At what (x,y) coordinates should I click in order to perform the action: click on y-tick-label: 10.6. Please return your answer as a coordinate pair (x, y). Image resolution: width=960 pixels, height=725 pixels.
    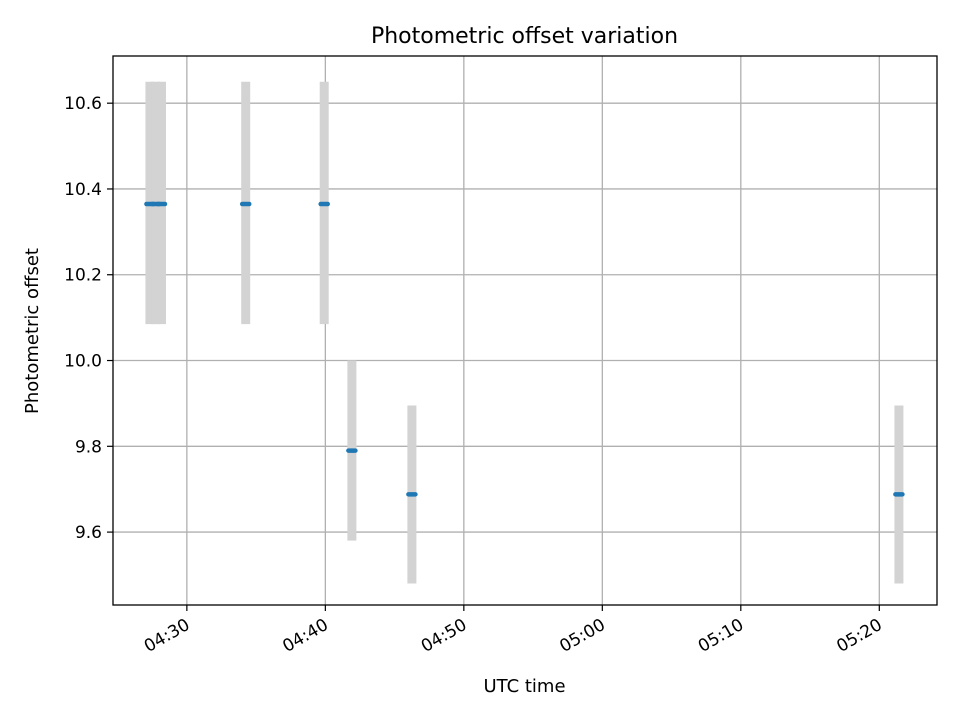
    Looking at the image, I should click on (83, 104).